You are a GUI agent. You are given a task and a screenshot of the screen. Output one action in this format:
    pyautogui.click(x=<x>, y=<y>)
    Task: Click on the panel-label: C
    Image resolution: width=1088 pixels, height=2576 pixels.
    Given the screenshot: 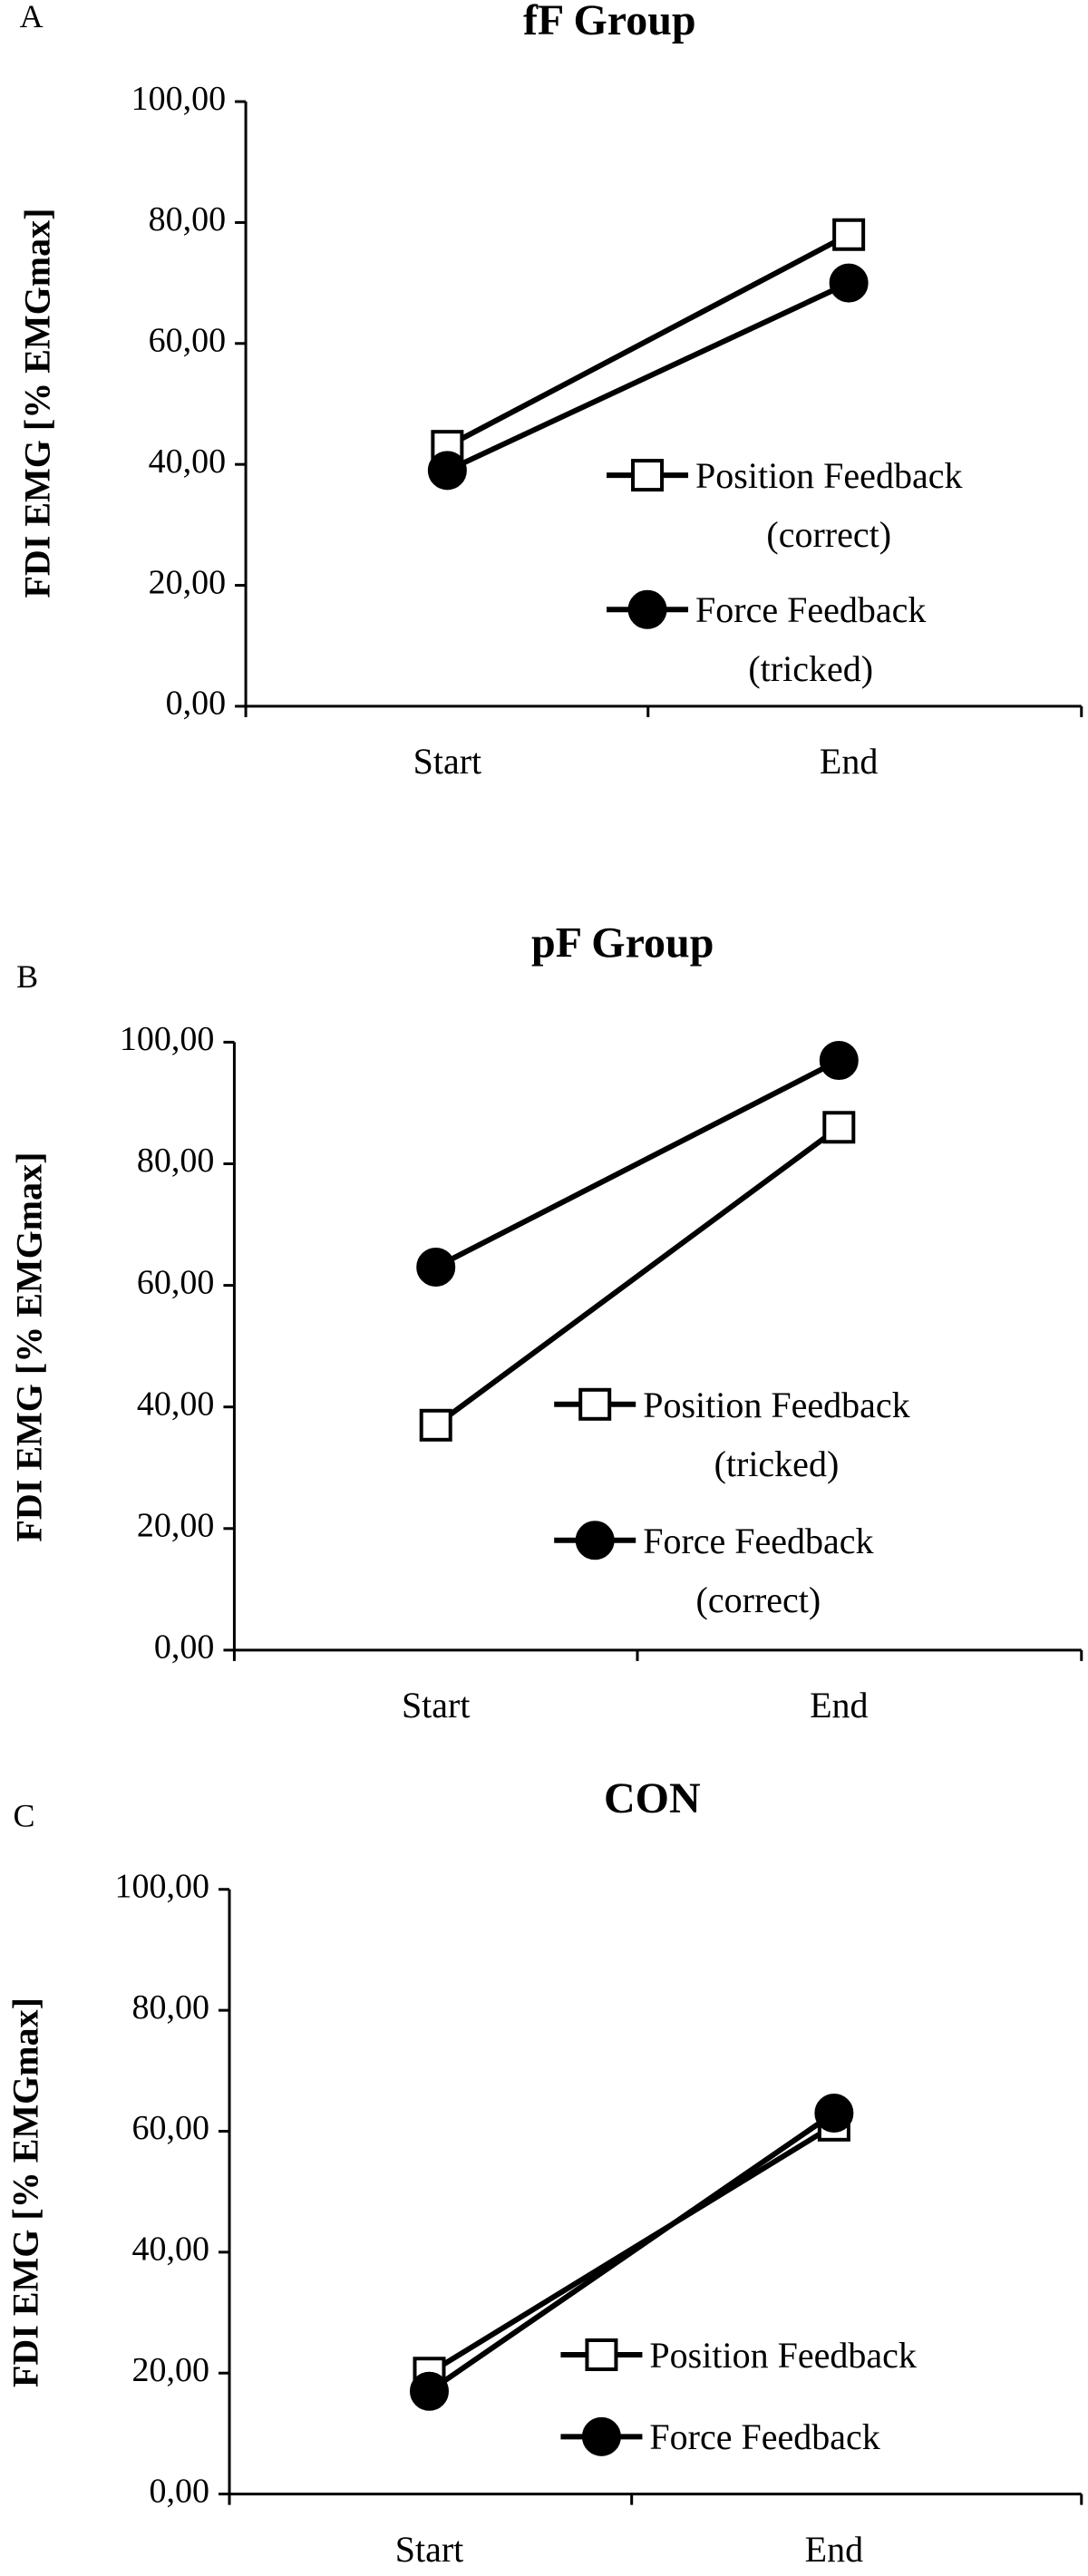 What is the action you would take?
    pyautogui.click(x=23, y=1815)
    